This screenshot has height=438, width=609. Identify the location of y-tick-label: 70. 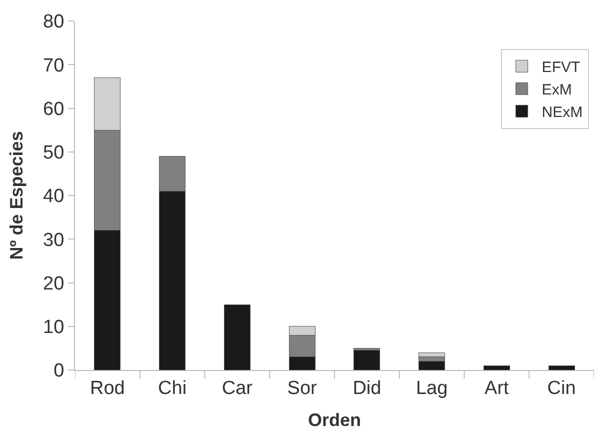
(53, 65).